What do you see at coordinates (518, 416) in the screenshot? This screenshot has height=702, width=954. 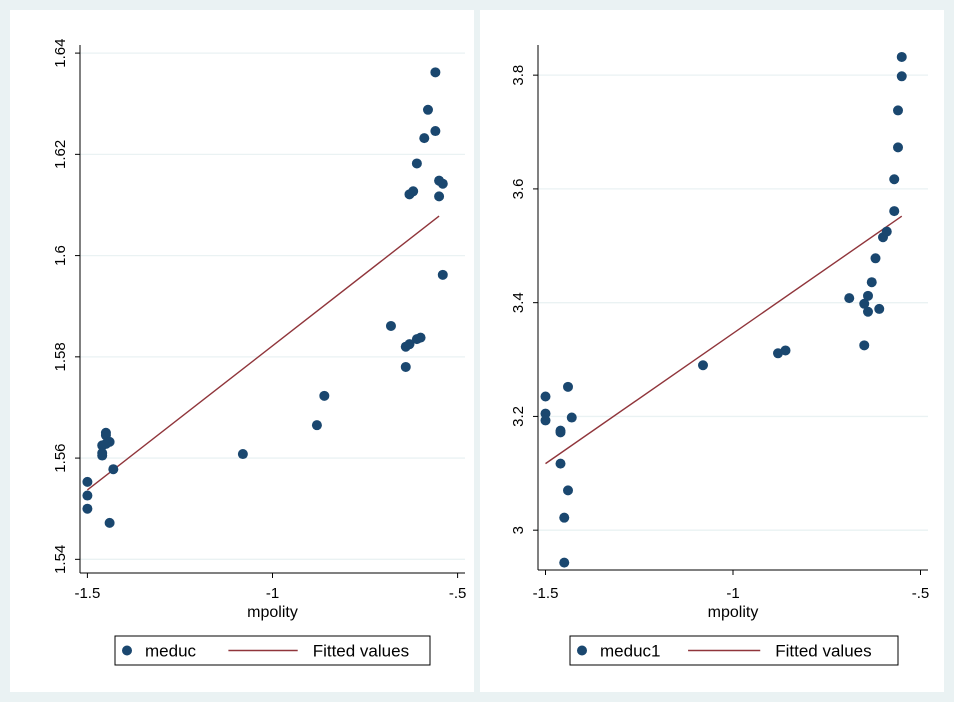 I see `y-tick-label: 3.2` at bounding box center [518, 416].